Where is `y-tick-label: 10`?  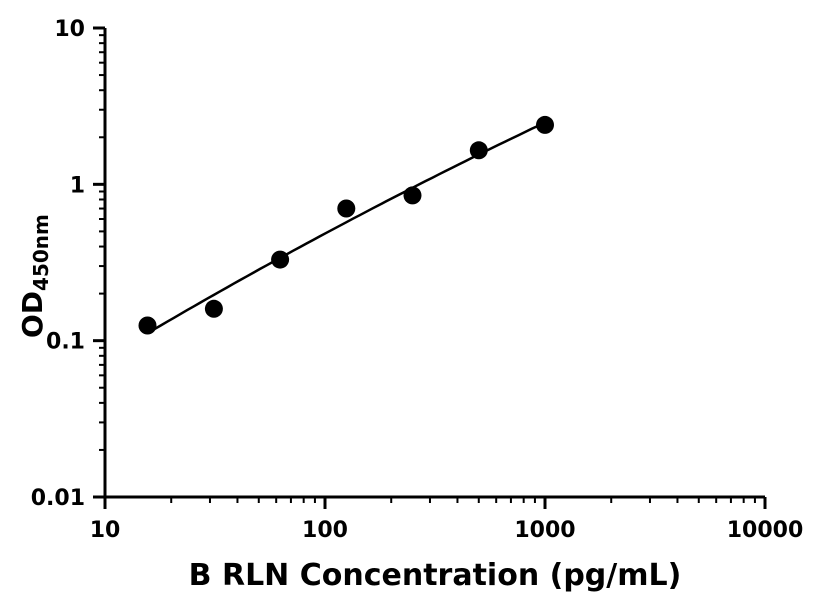
y-tick-label: 10 is located at coordinates (69, 29).